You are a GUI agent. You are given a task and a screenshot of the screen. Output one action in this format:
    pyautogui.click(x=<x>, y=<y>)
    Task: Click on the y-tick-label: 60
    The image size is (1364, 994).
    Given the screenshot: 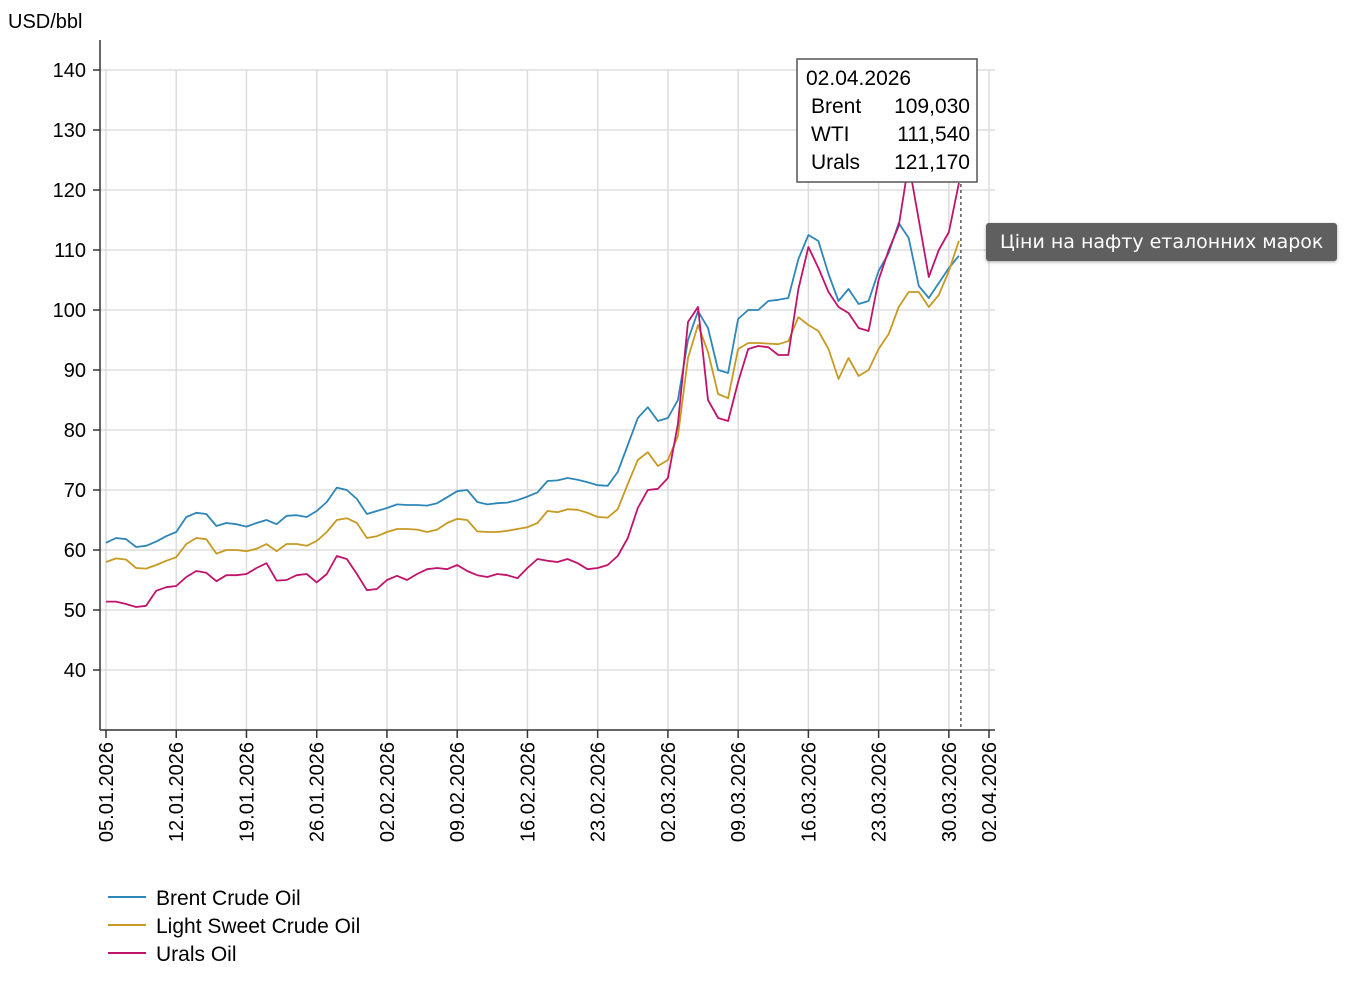 What is the action you would take?
    pyautogui.click(x=75, y=551)
    